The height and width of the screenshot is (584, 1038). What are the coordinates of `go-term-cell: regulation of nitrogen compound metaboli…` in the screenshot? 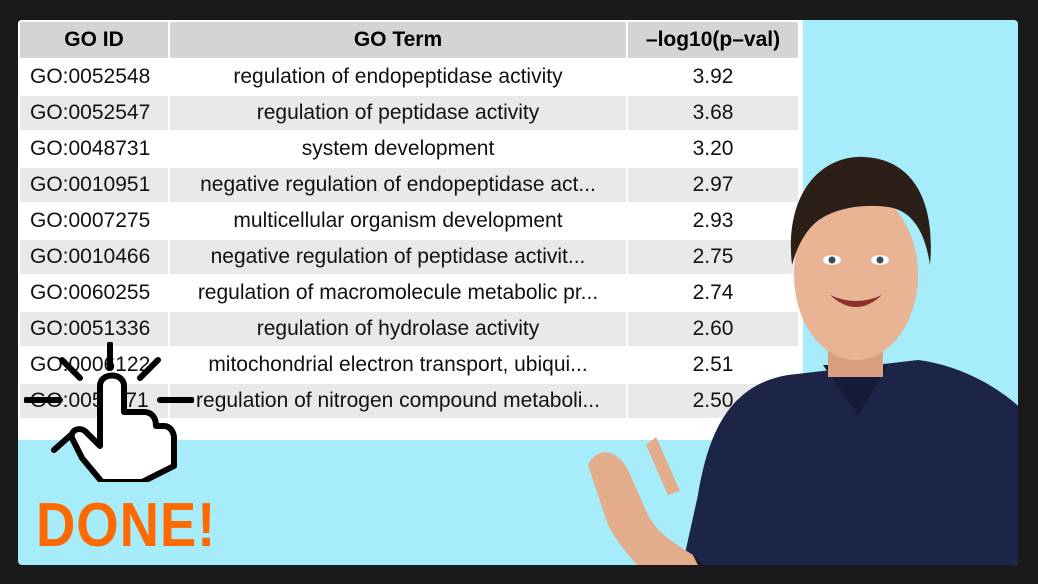 It's located at (398, 401).